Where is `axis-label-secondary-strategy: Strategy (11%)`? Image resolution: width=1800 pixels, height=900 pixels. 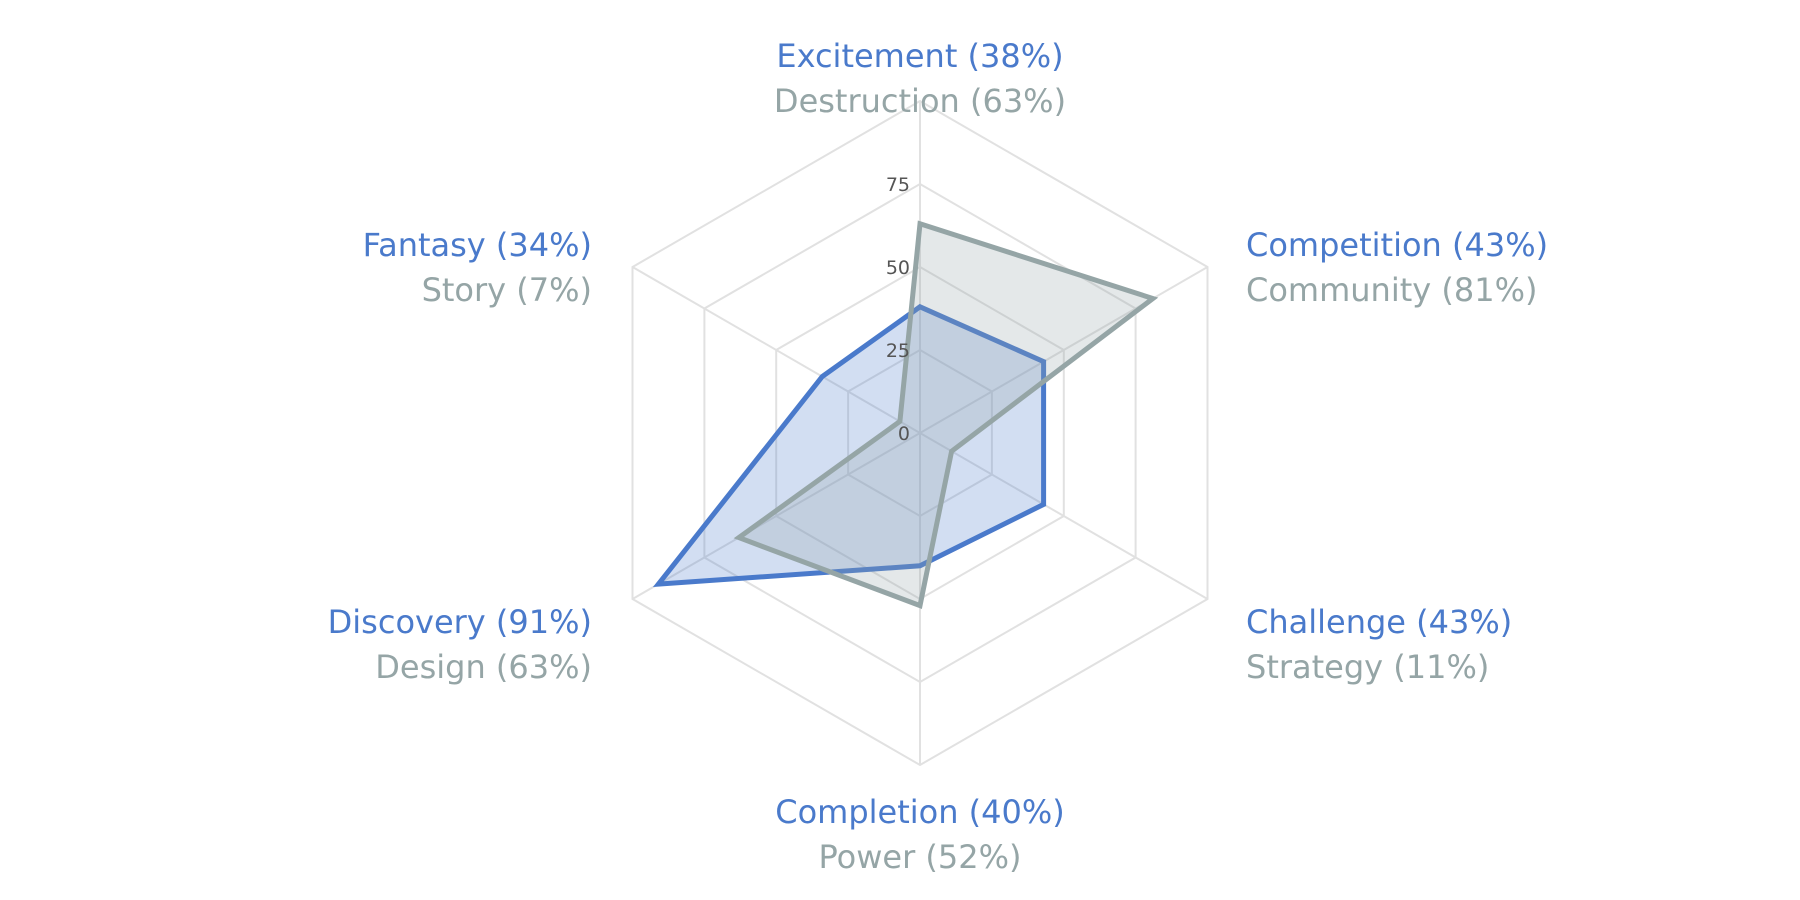
axis-label-secondary-strategy: Strategy (11%) is located at coordinates (1367, 667).